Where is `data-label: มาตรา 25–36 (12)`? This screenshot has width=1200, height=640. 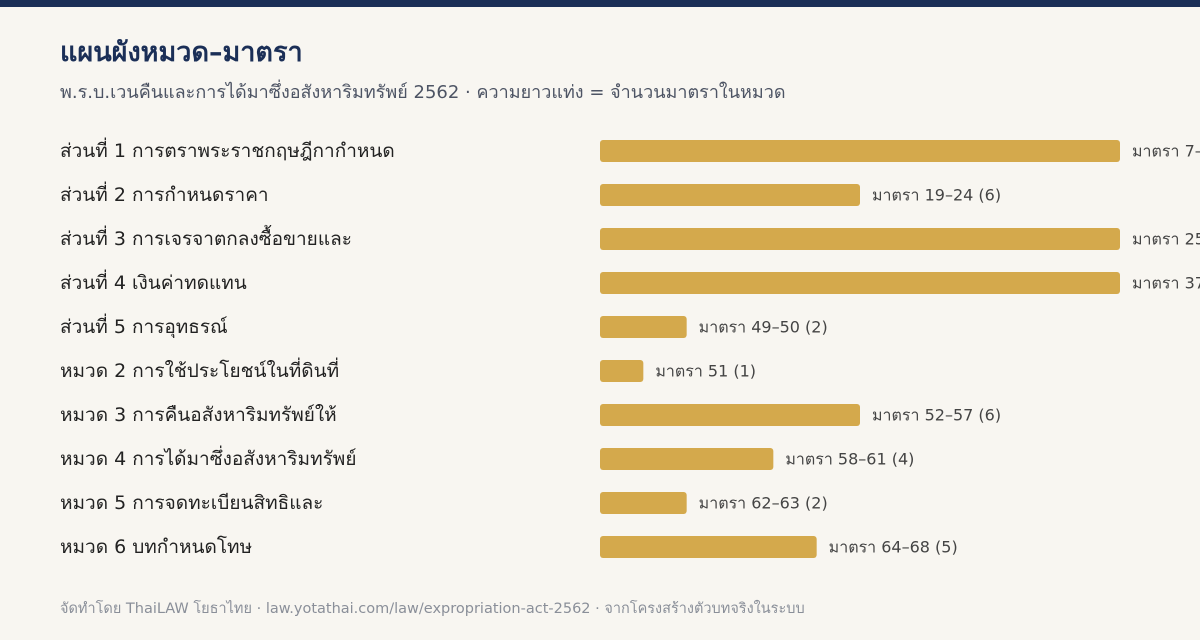
data-label: มาตรา 25–36 (12) is located at coordinates (1166, 239).